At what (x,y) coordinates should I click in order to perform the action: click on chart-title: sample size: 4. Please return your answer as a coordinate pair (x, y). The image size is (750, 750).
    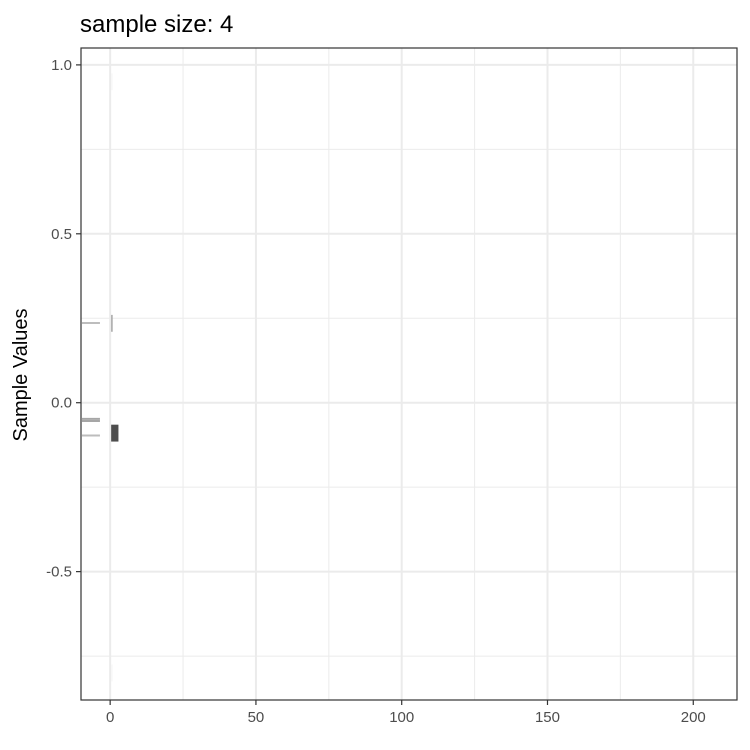
    Looking at the image, I should click on (156, 24).